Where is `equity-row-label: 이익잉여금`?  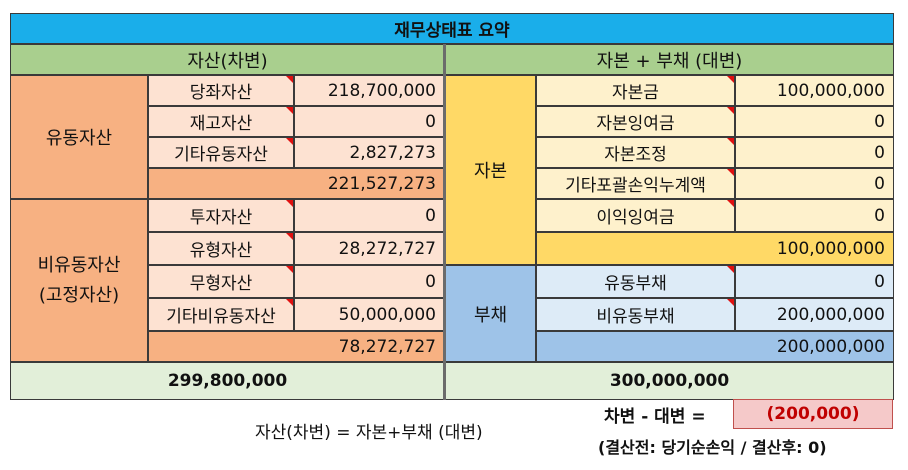
equity-row-label: 이익잉여금 is located at coordinates (635, 215).